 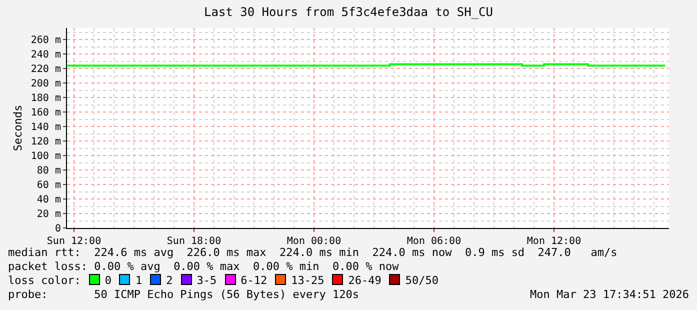 What do you see at coordinates (183, 294) in the screenshot?
I see `text: probe: 50 ICMP Echo Pings (56 Bytes) every 120s` at bounding box center [183, 294].